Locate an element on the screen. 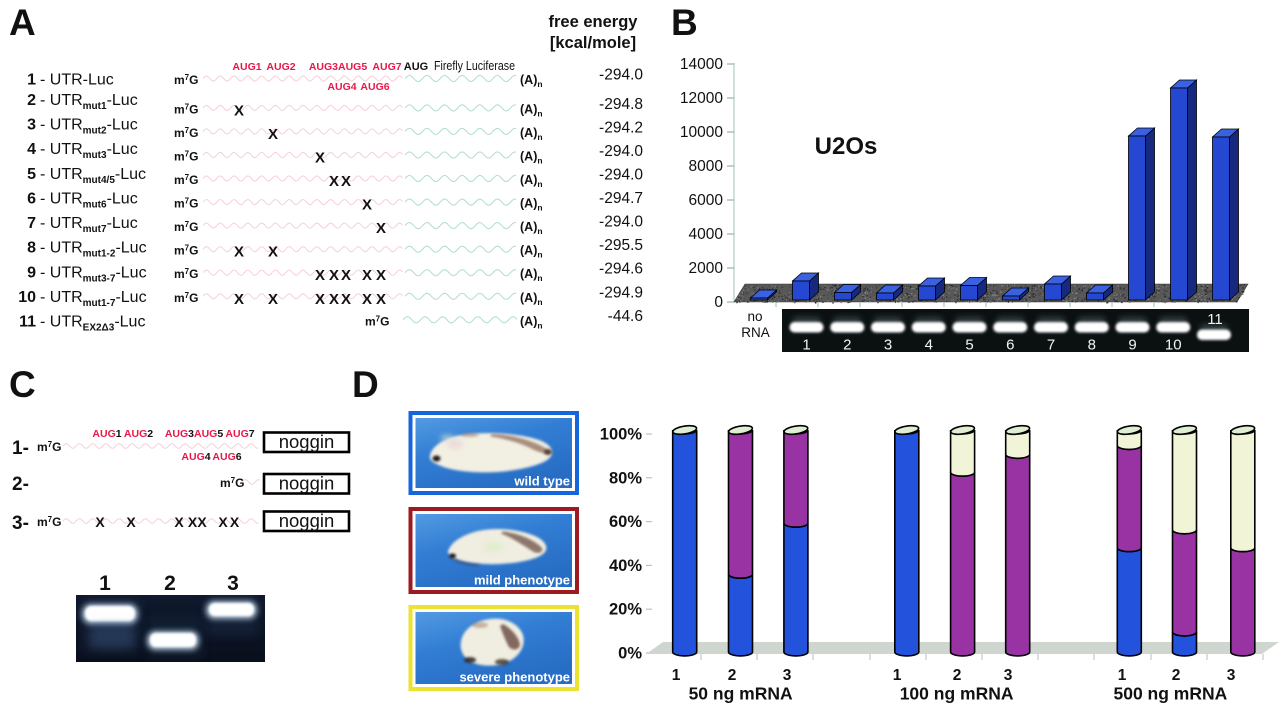 The image size is (1280, 709). svg-text: - UTRmut4/5-Luc is located at coordinates (93, 176).